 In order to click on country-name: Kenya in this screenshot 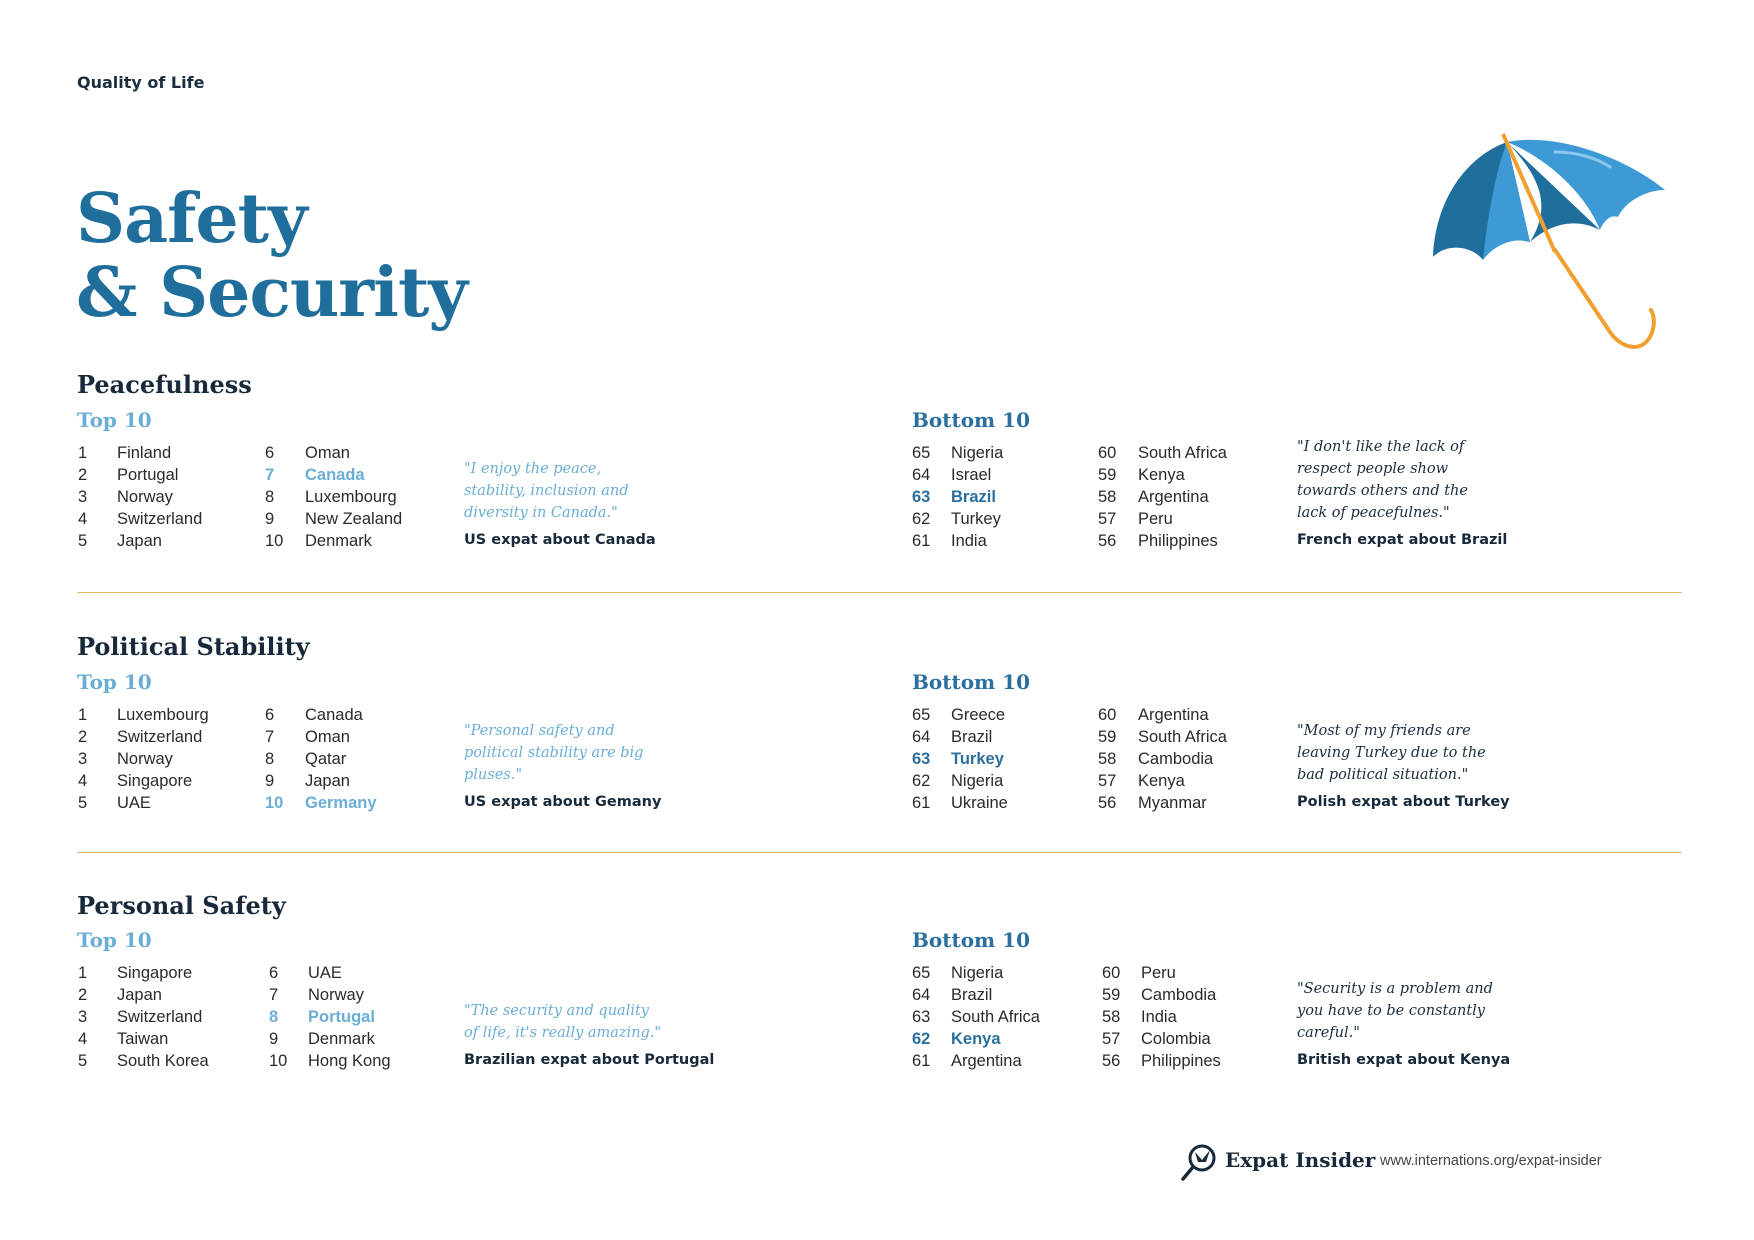, I will do `click(1161, 475)`.